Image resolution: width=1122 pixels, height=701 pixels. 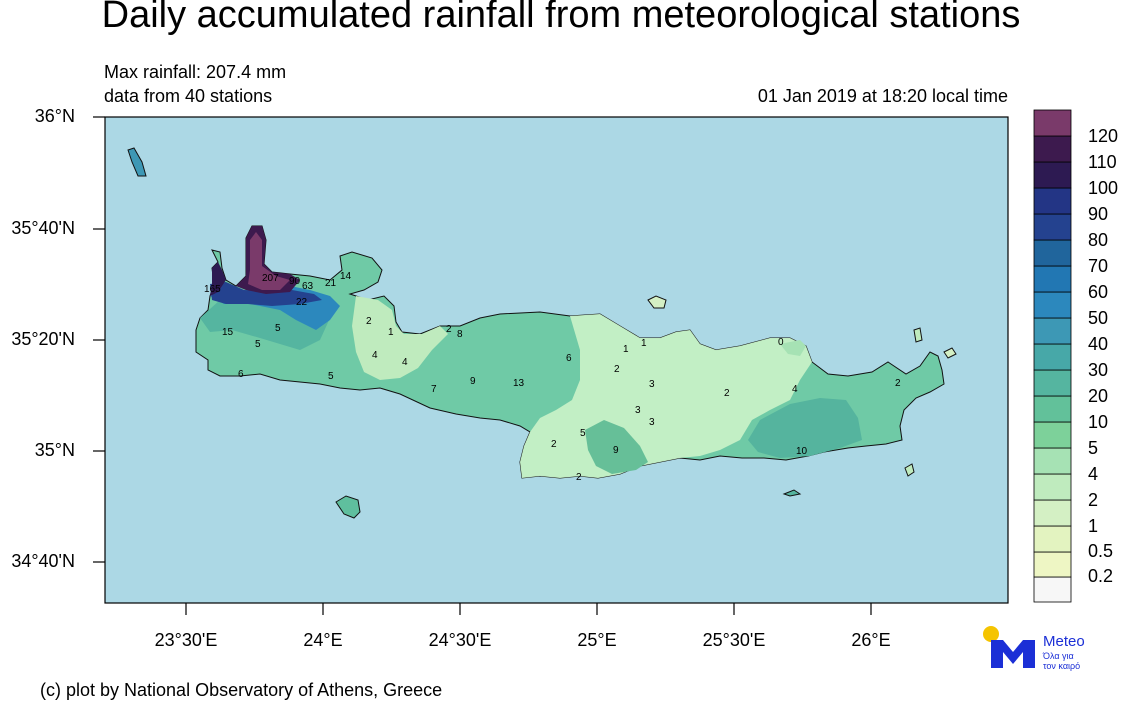 I want to click on station-value: 7, so click(x=434, y=389).